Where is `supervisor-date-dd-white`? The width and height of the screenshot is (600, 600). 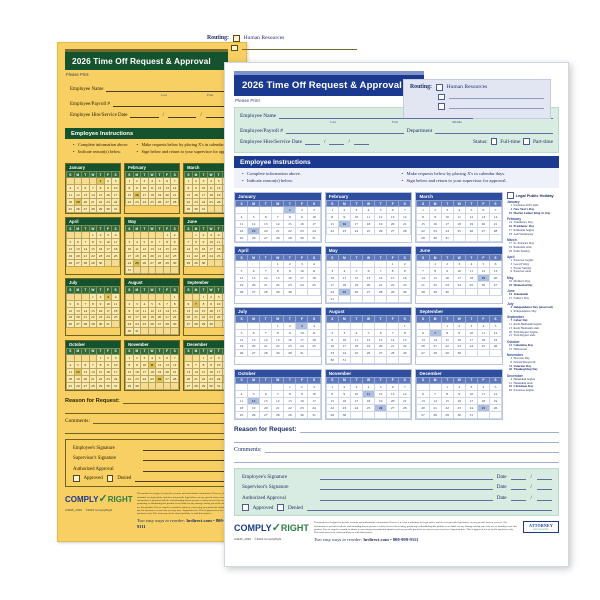
supervisor-date-dd-white is located at coordinates (544, 487).